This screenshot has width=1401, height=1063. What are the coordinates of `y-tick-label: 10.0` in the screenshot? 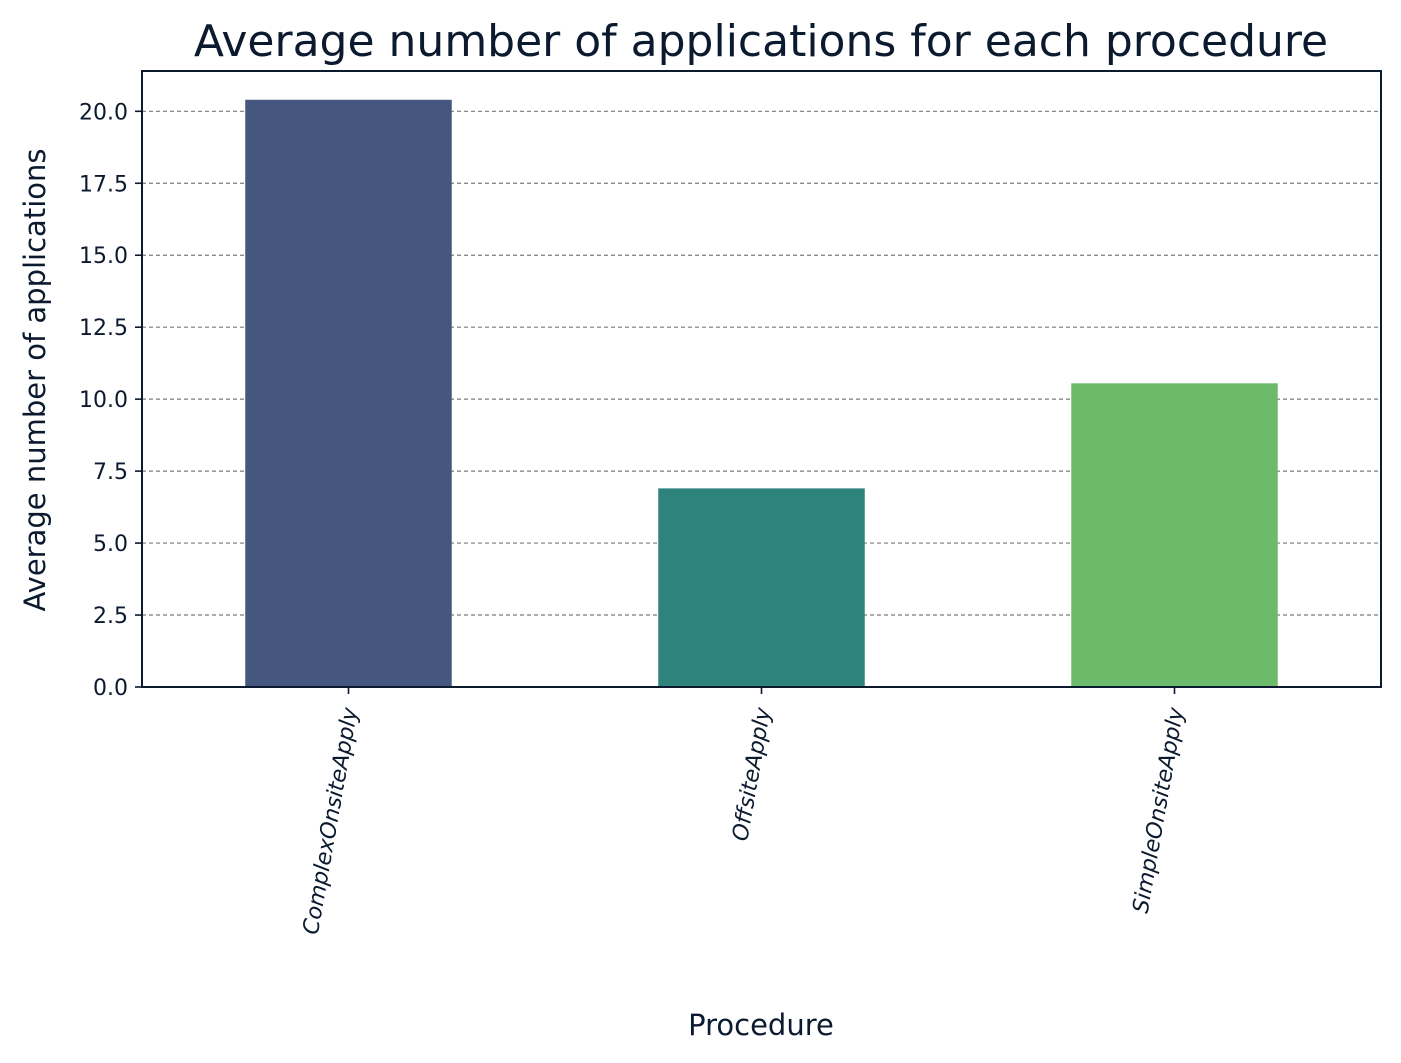 It's located at (103, 400).